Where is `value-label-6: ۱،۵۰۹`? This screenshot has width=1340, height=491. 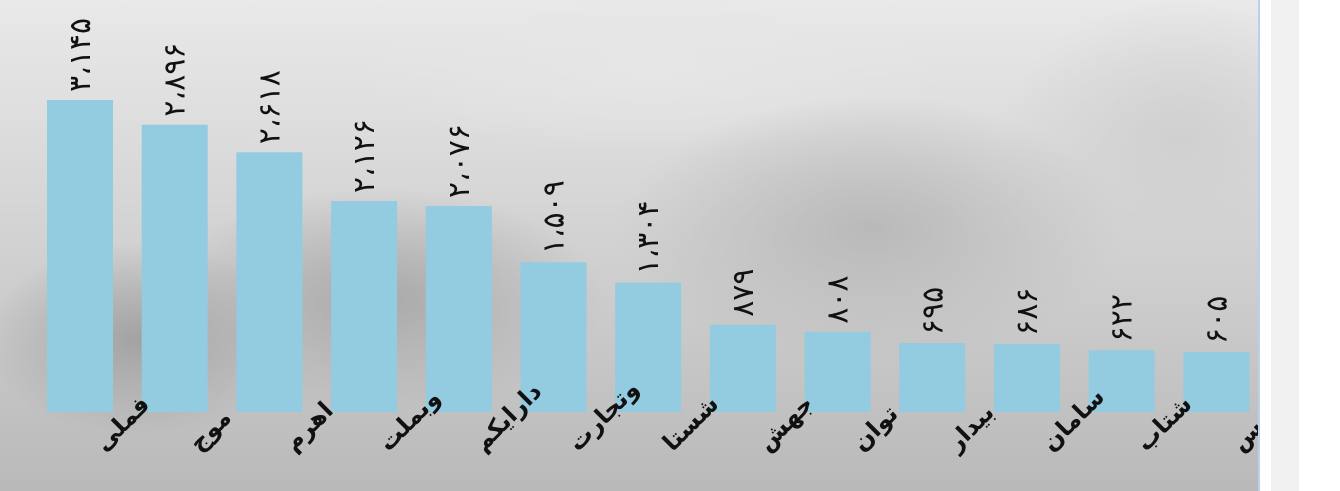
value-label-6: ۱،۵۰۹ is located at coordinates (554, 217).